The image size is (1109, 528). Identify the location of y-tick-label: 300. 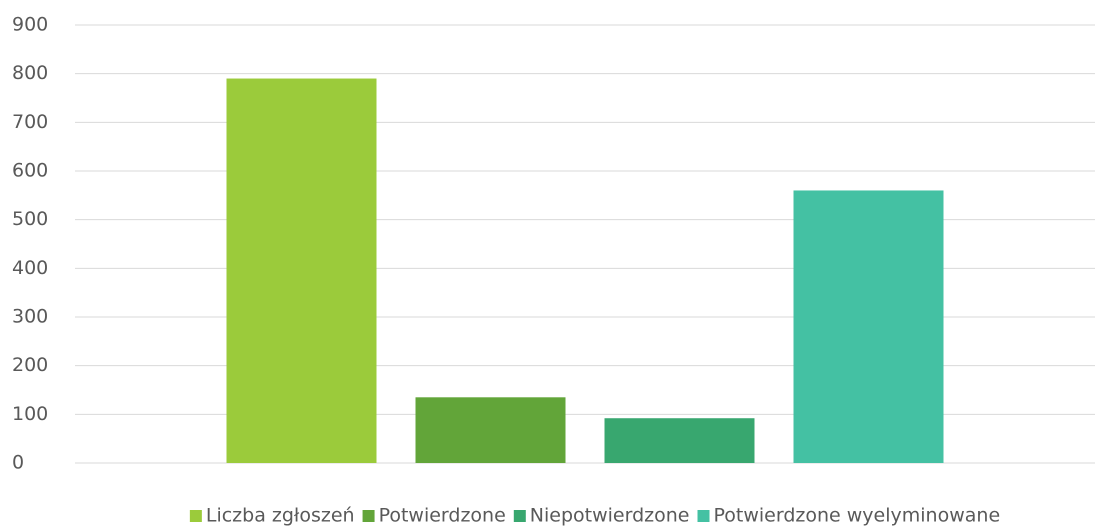
(30, 317).